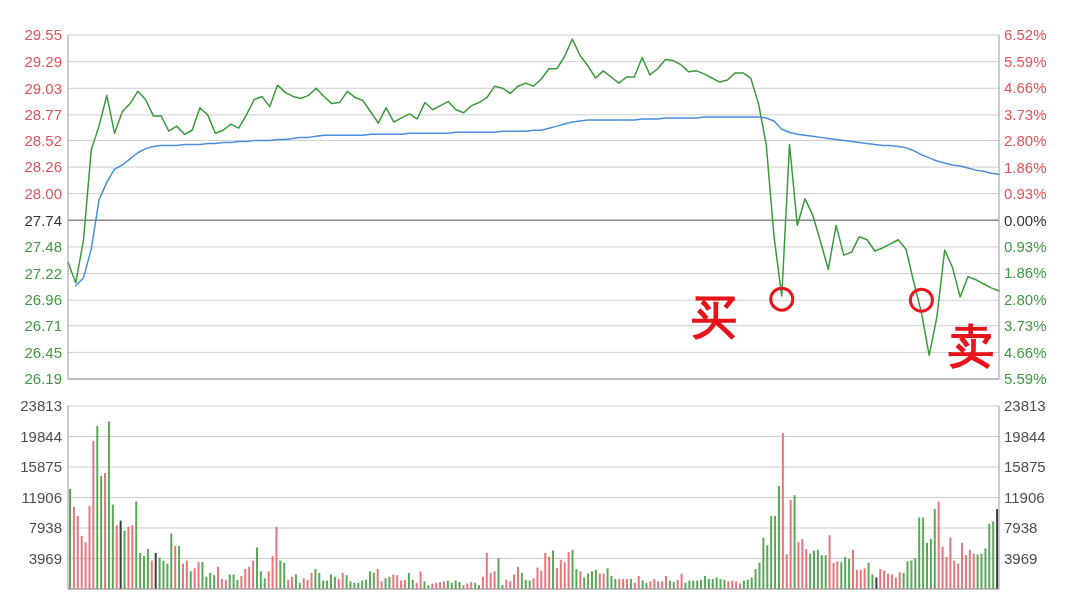  What do you see at coordinates (1025, 220) in the screenshot?
I see `y2-tick-label: 0.00%` at bounding box center [1025, 220].